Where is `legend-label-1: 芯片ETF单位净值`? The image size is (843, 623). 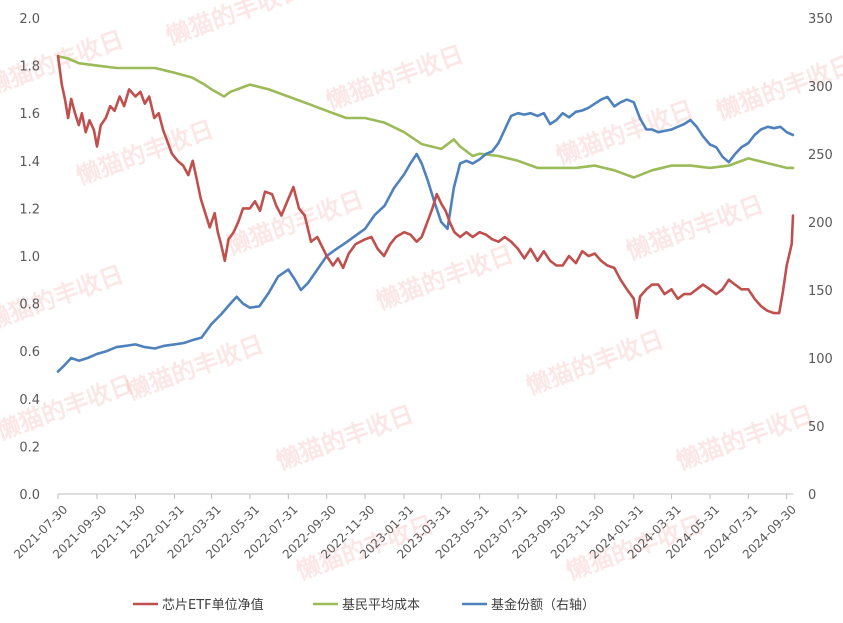
legend-label-1: 芯片ETF单位净值 is located at coordinates (213, 605).